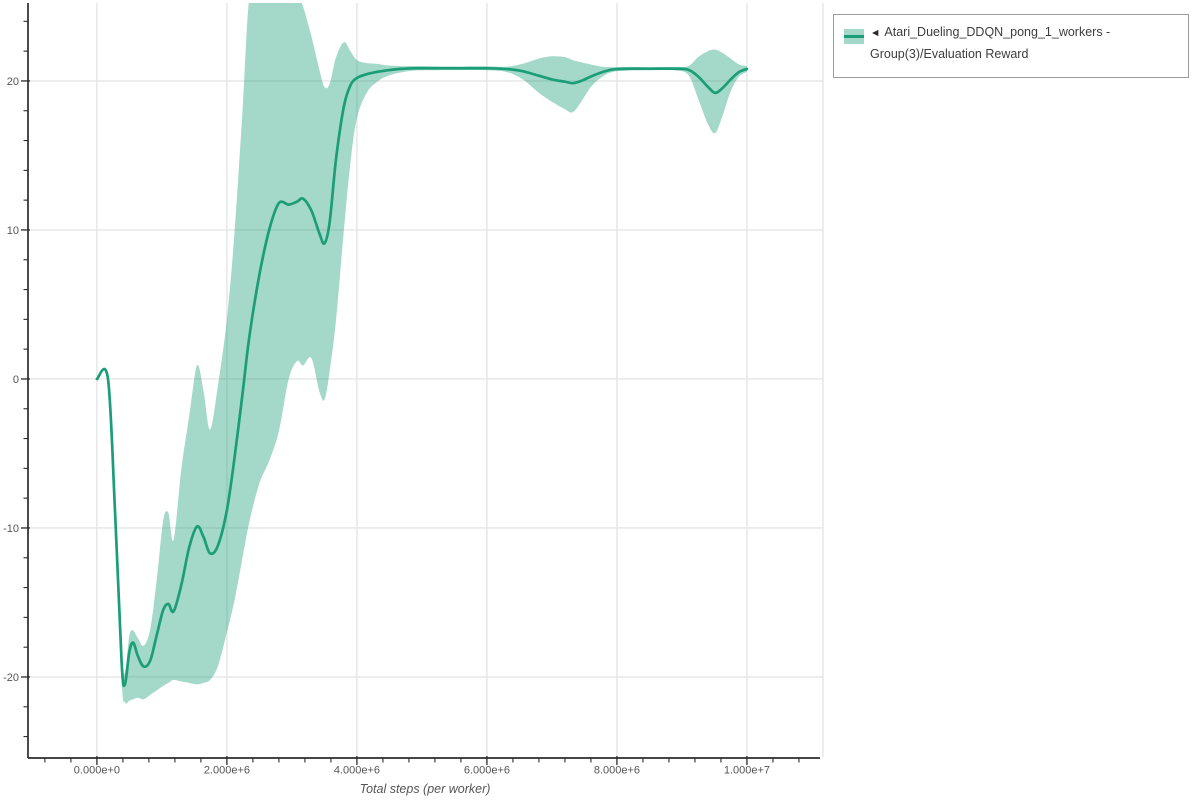  What do you see at coordinates (425, 789) in the screenshot?
I see `x-axis-title: Total steps (per worker)` at bounding box center [425, 789].